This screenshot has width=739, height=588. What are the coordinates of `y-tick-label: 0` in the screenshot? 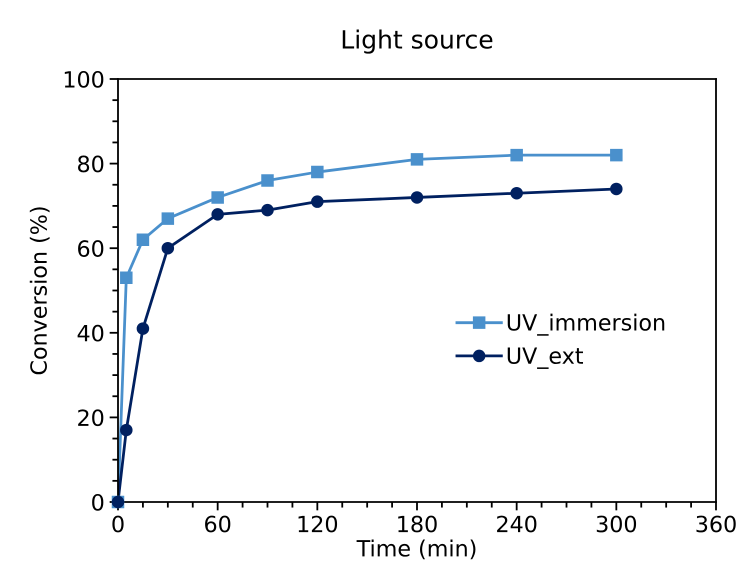 It's located at (98, 502).